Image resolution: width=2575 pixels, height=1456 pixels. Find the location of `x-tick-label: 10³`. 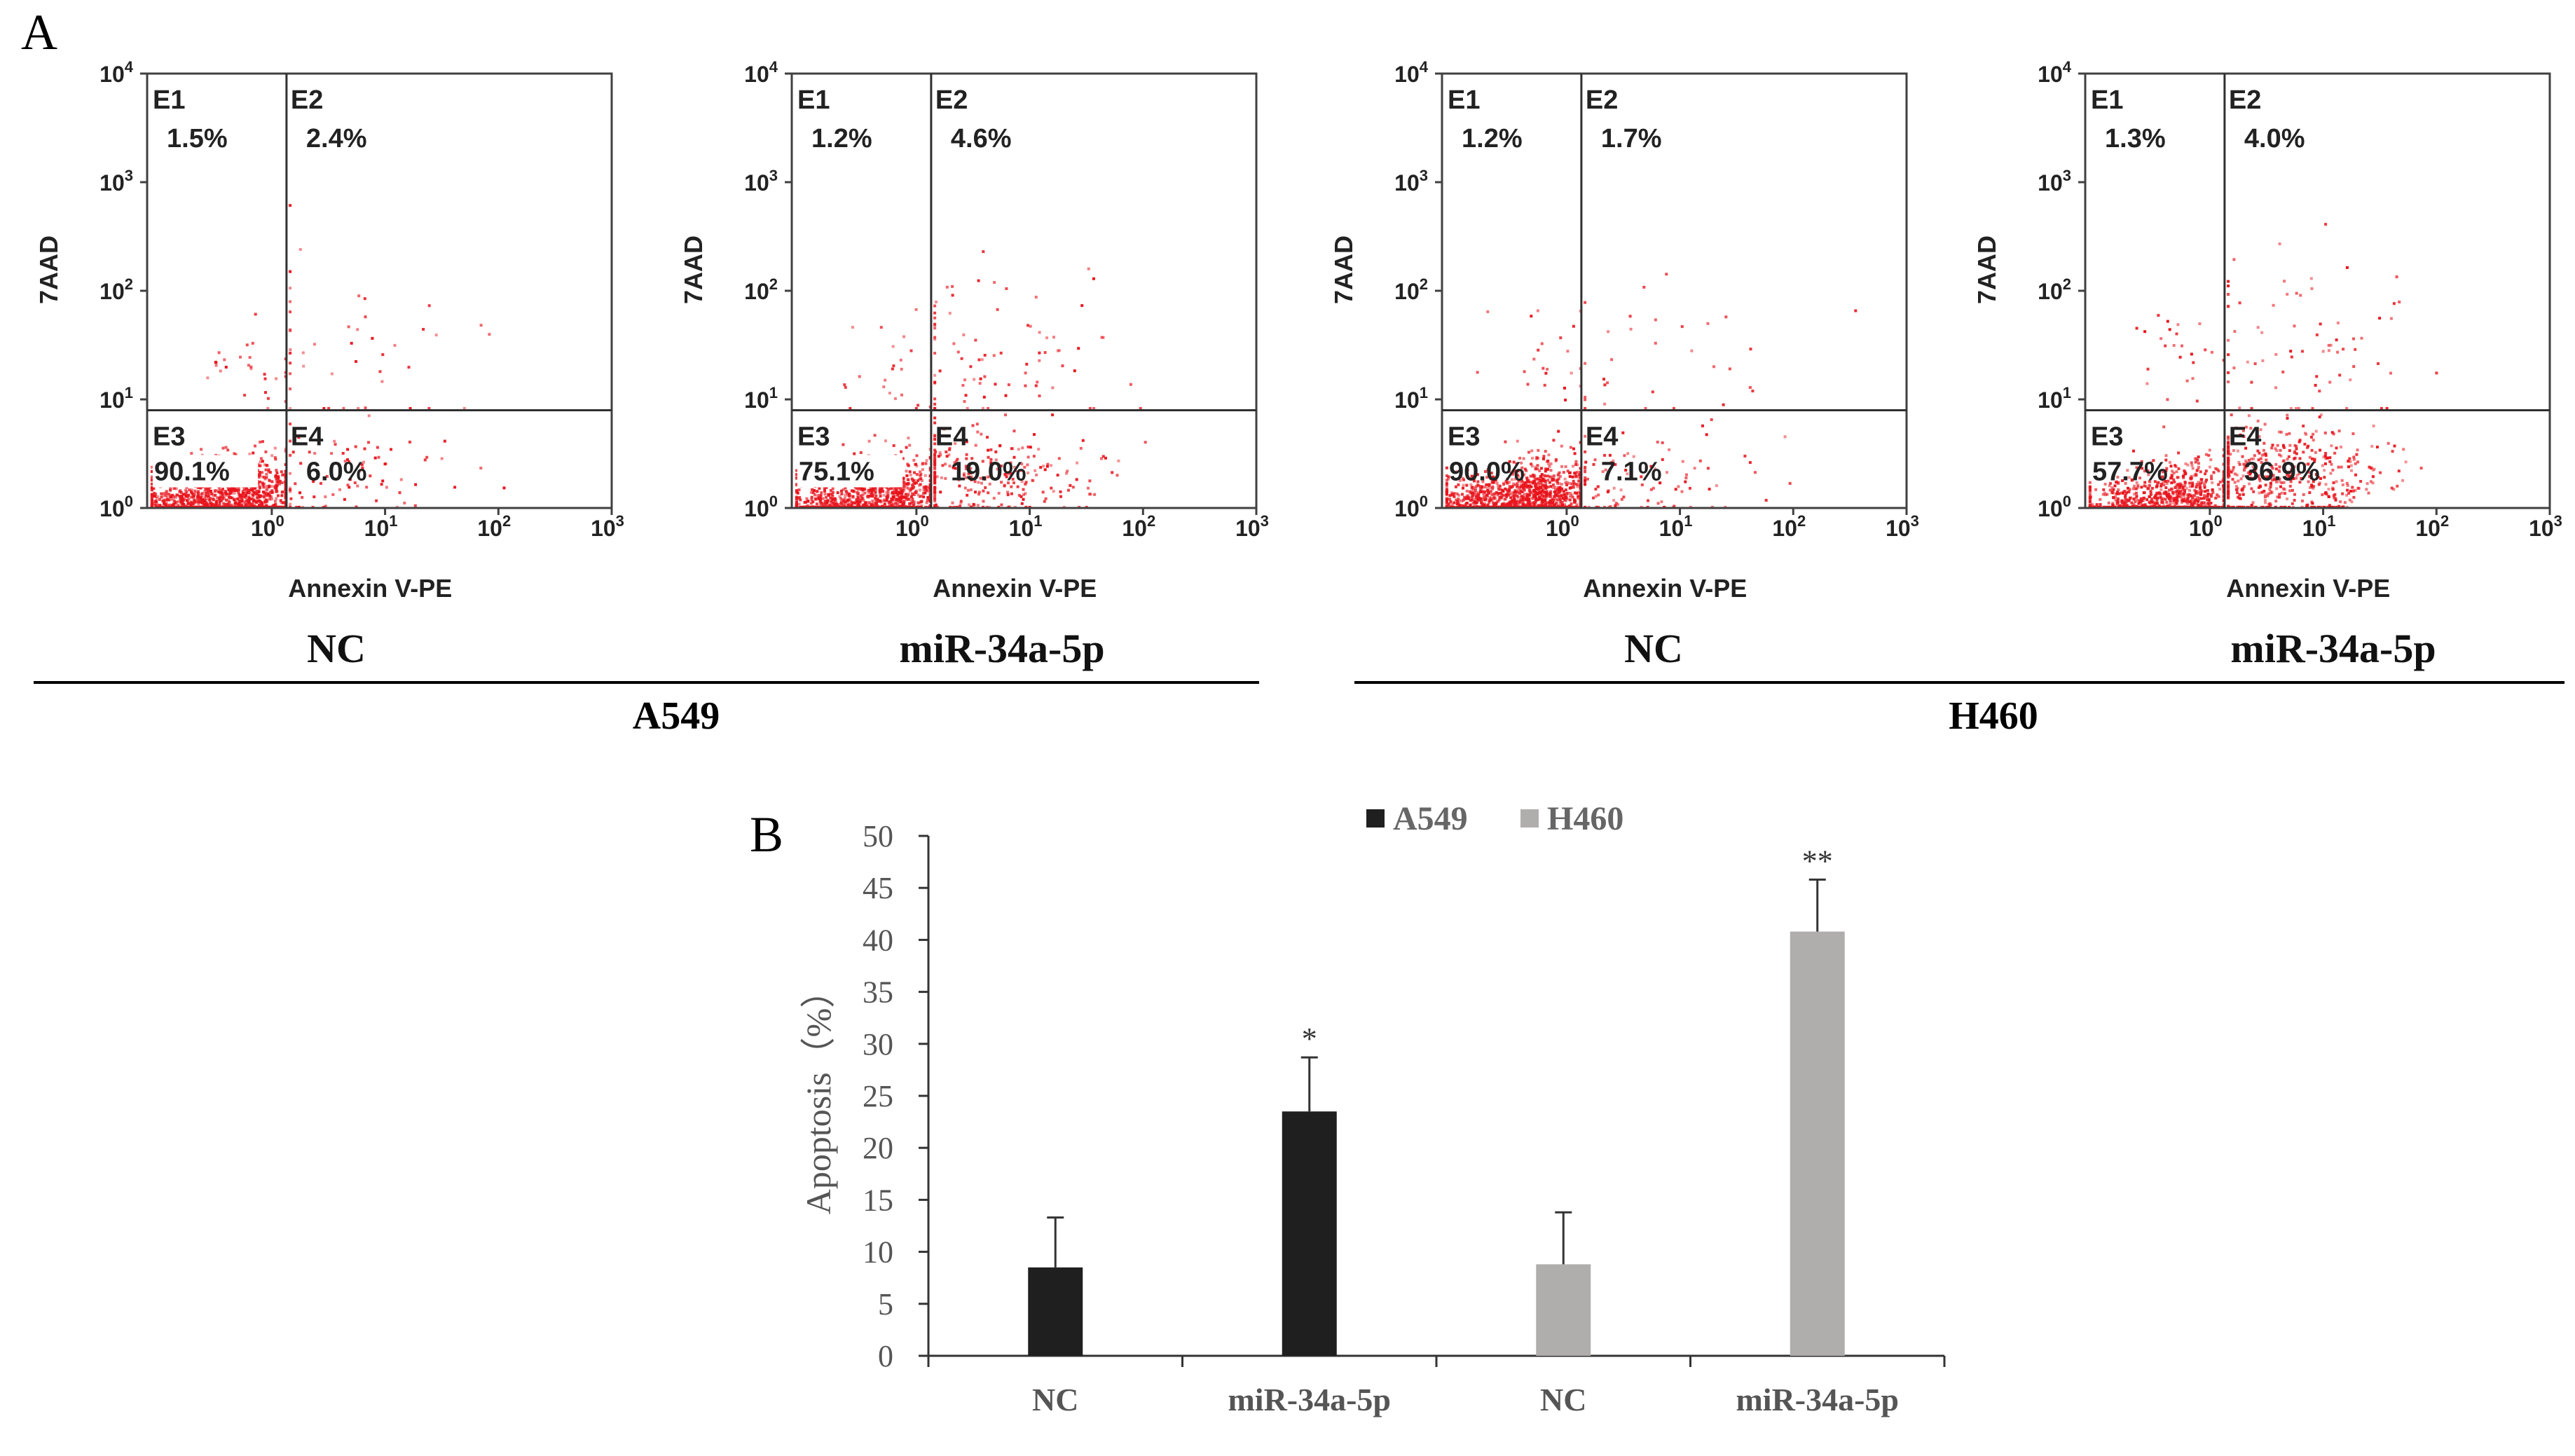

x-tick-label: 10³ is located at coordinates (1902, 526).